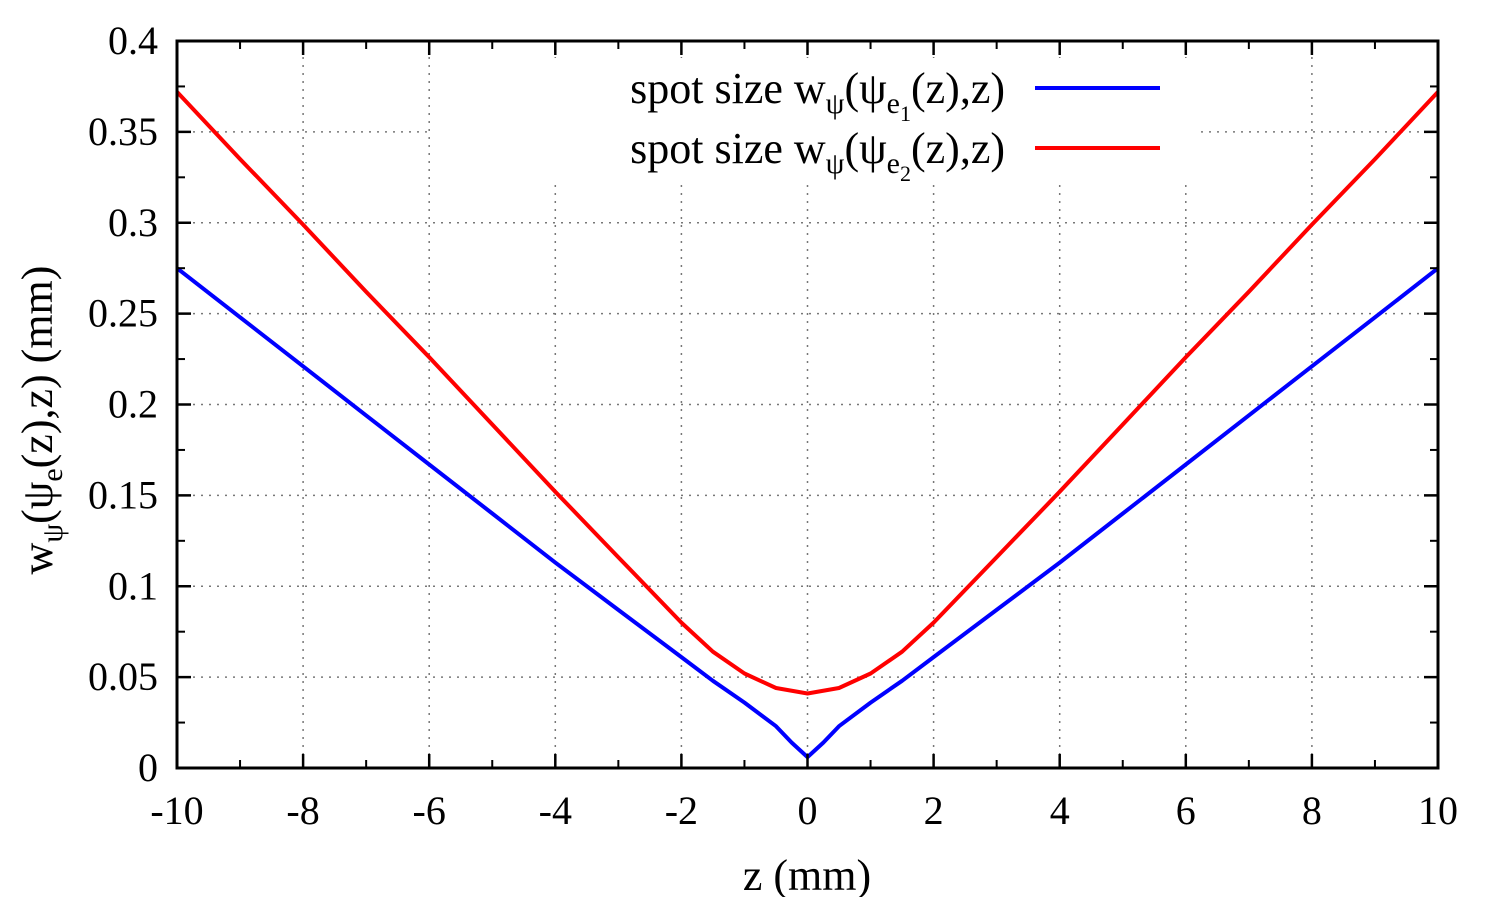 The width and height of the screenshot is (1495, 897). What do you see at coordinates (148, 767) in the screenshot?
I see `y-tick-label: 0` at bounding box center [148, 767].